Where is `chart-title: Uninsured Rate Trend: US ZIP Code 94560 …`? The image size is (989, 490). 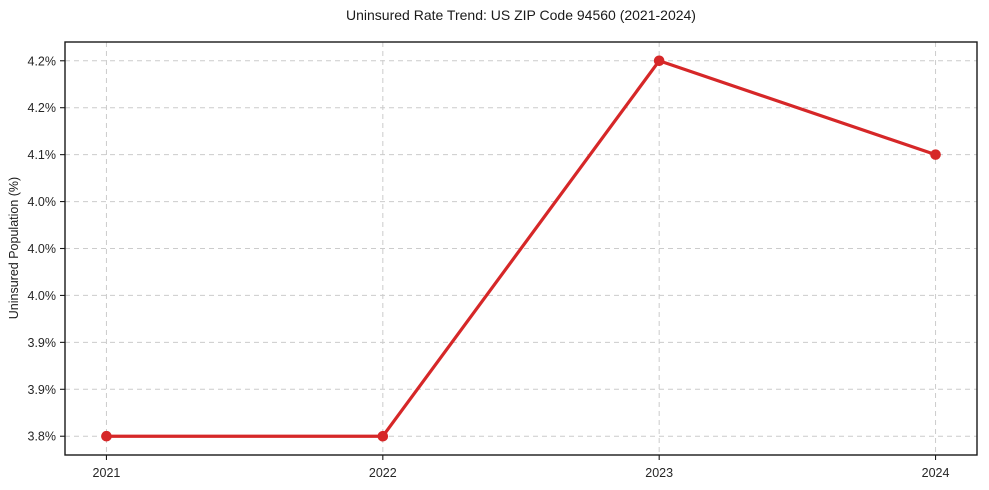
chart-title: Uninsured Rate Trend: US ZIP Code 94560 … is located at coordinates (521, 15).